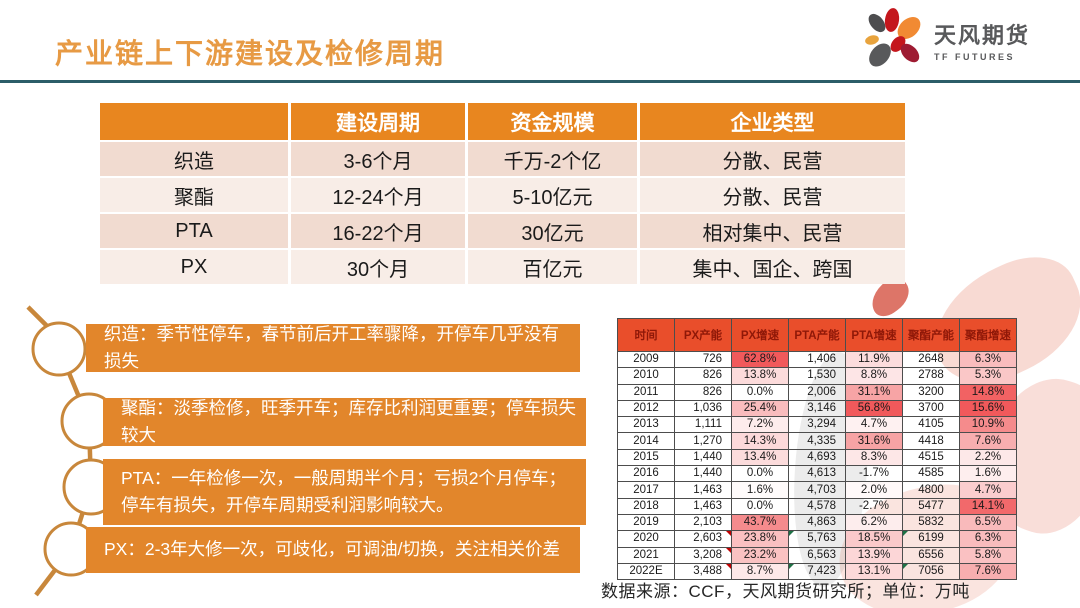 This screenshot has height=608, width=1080. Describe the element at coordinates (646, 490) in the screenshot. I see `capacity-cell: 2017` at that location.